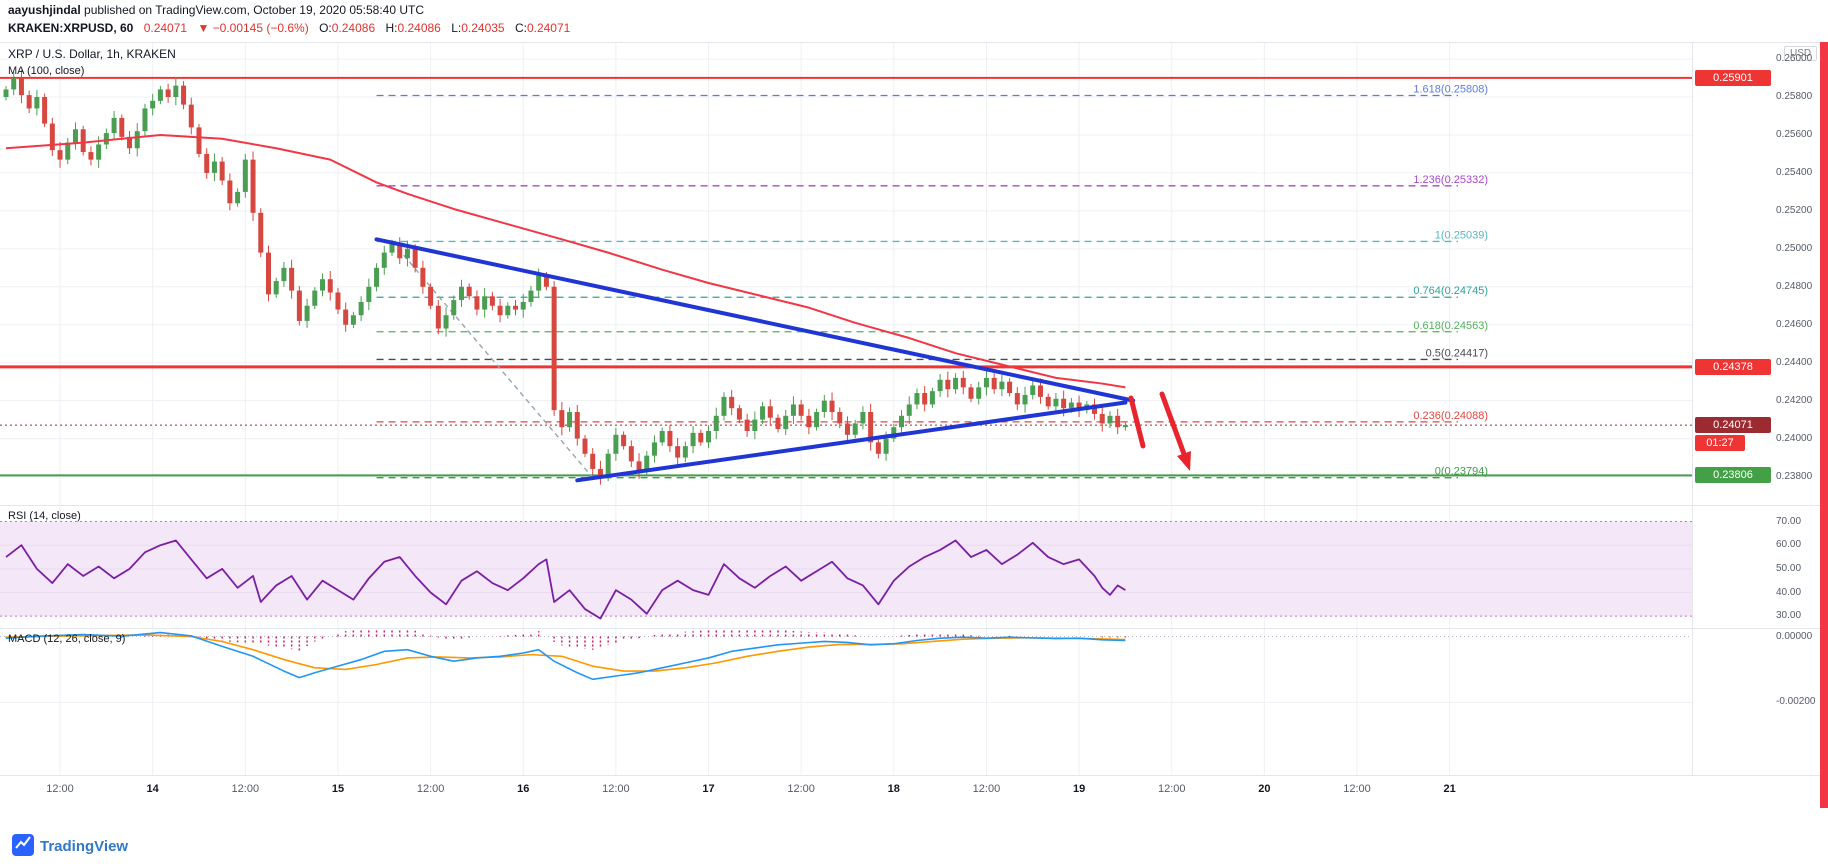  What do you see at coordinates (67, 639) in the screenshot?
I see `macd-pane-label: MACD (12, 26, close, 9)` at bounding box center [67, 639].